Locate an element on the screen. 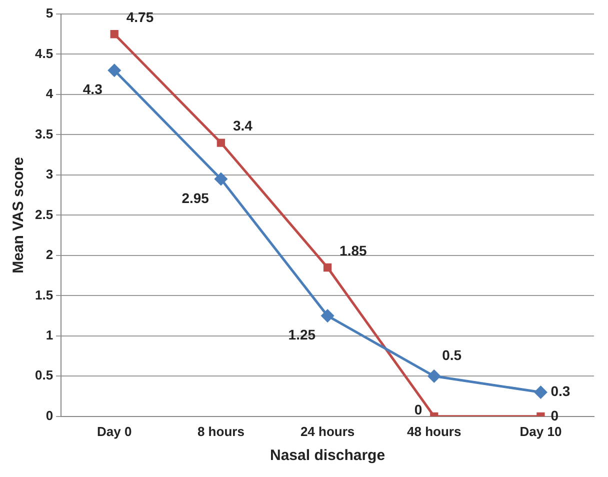 This screenshot has height=477, width=608. y-tick-label: 3 is located at coordinates (50, 174).